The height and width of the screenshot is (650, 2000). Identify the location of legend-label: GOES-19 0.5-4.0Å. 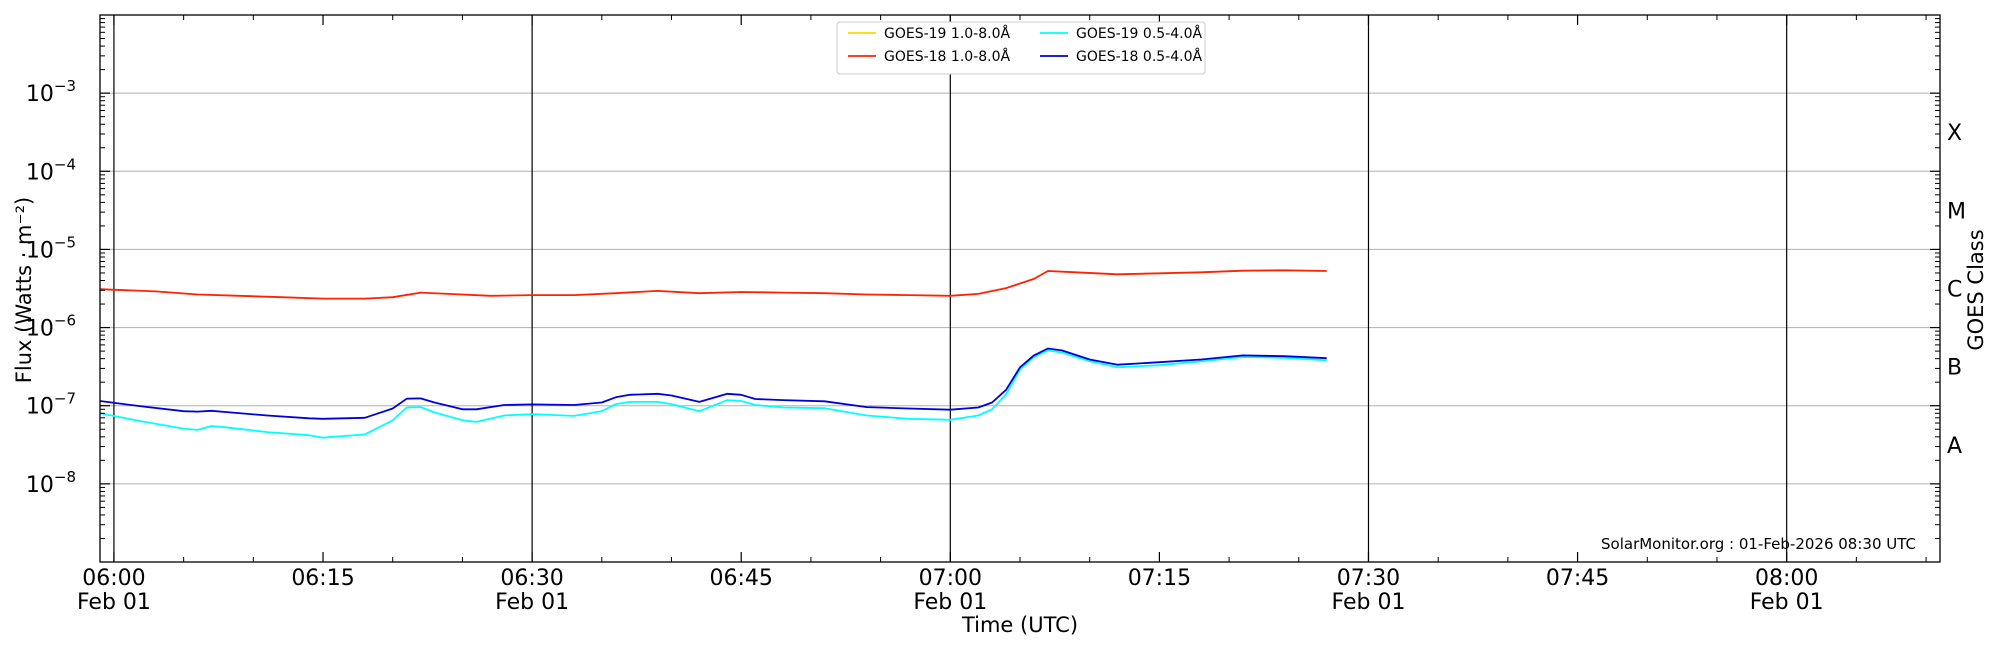
(1139, 33).